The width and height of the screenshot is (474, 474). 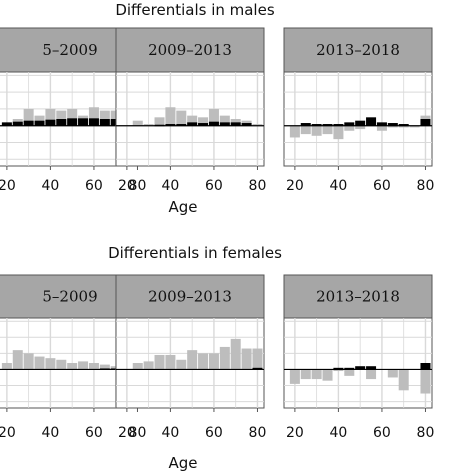 What do you see at coordinates (69, 50) in the screenshot?
I see `facet-strip-label: 5–2009` at bounding box center [69, 50].